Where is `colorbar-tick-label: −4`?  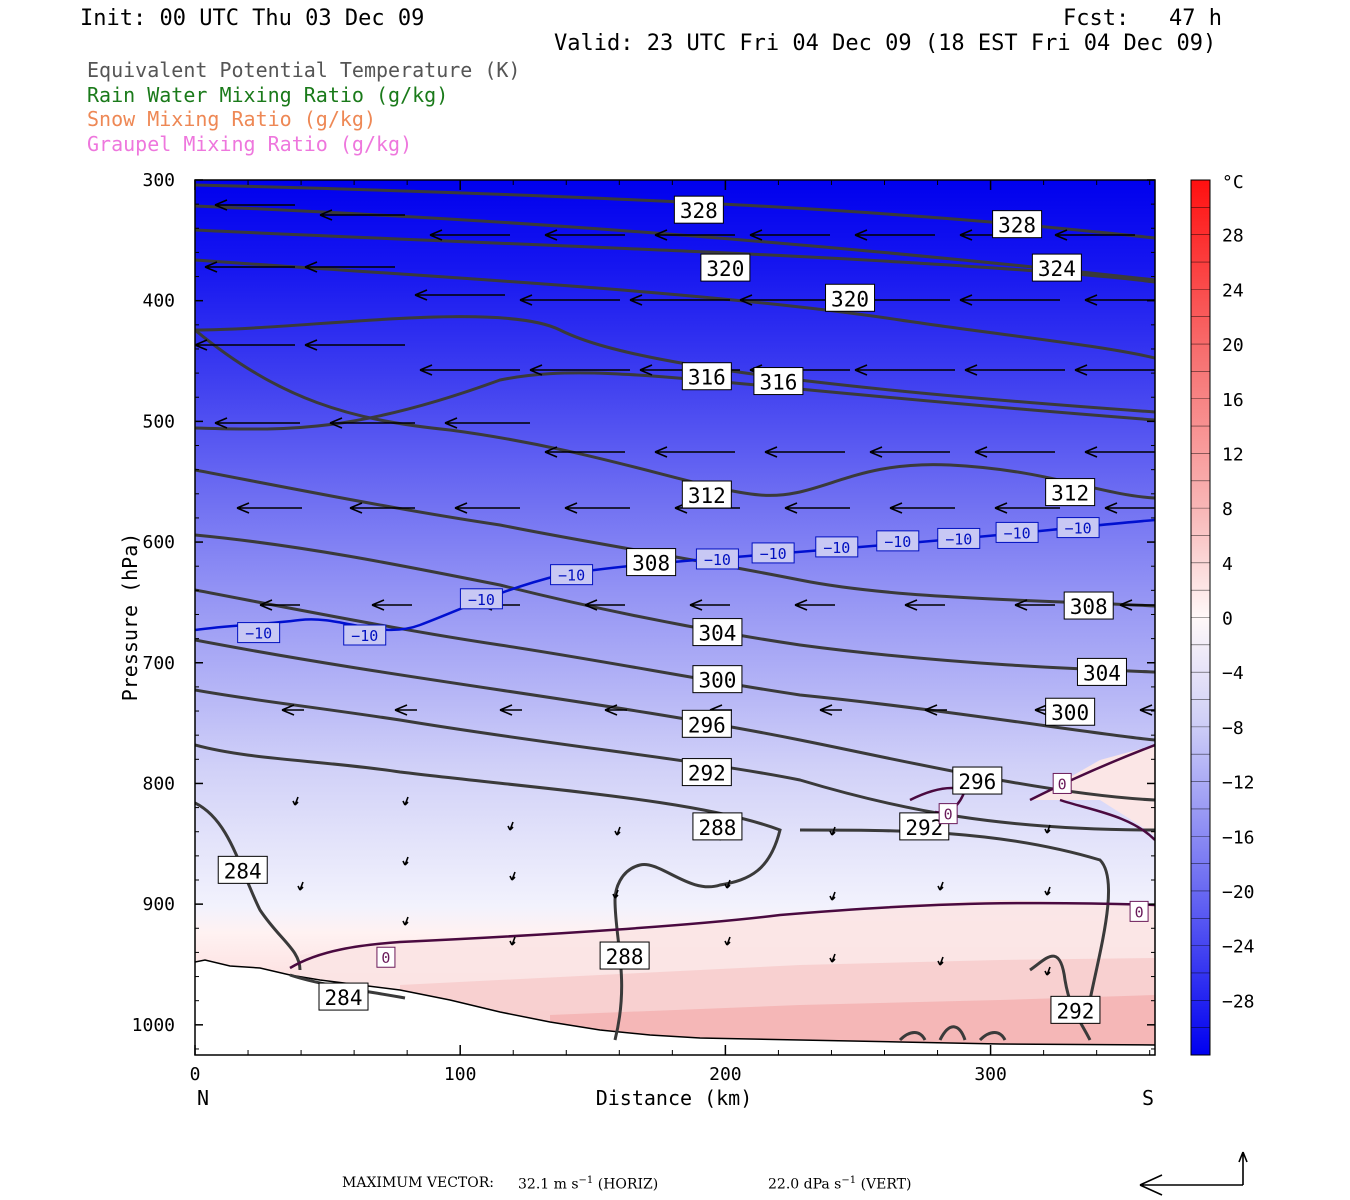
colorbar-tick-label: −4 is located at coordinates (1233, 673).